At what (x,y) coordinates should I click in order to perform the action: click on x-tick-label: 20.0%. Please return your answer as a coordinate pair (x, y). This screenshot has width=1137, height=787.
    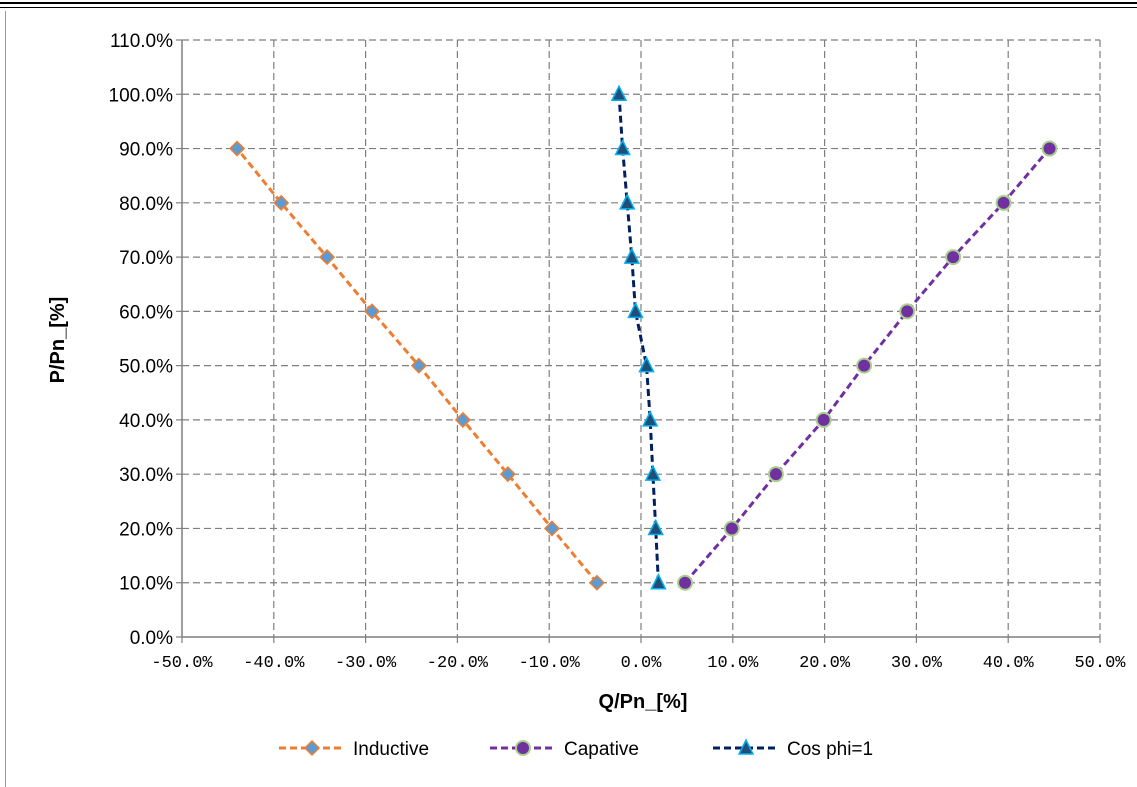
    Looking at the image, I should click on (825, 663).